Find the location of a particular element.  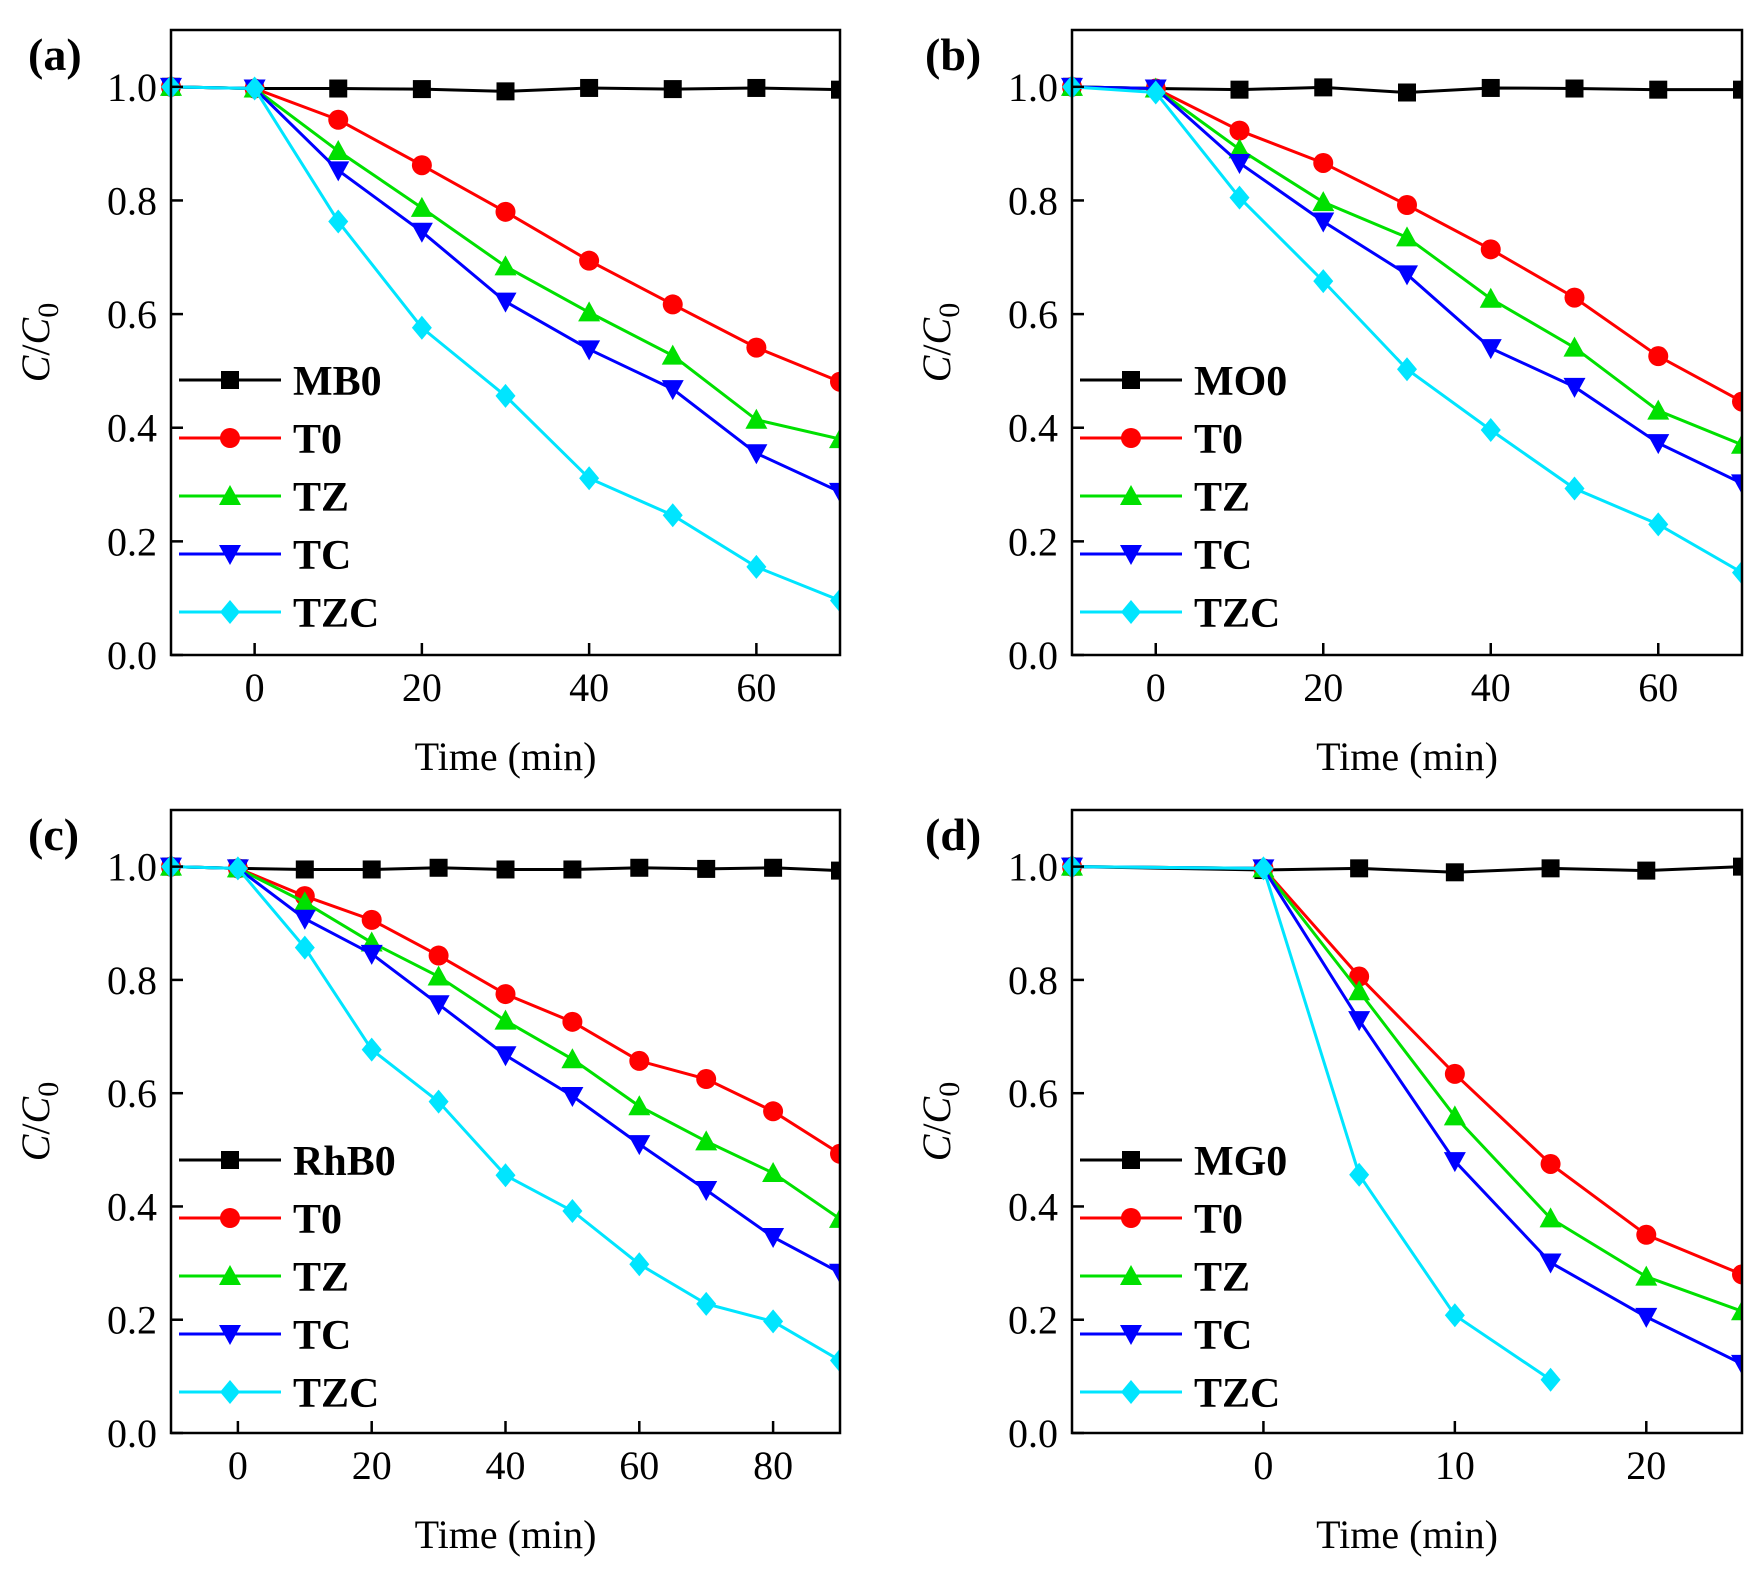

x-tick-label: 20 is located at coordinates (1323, 687).